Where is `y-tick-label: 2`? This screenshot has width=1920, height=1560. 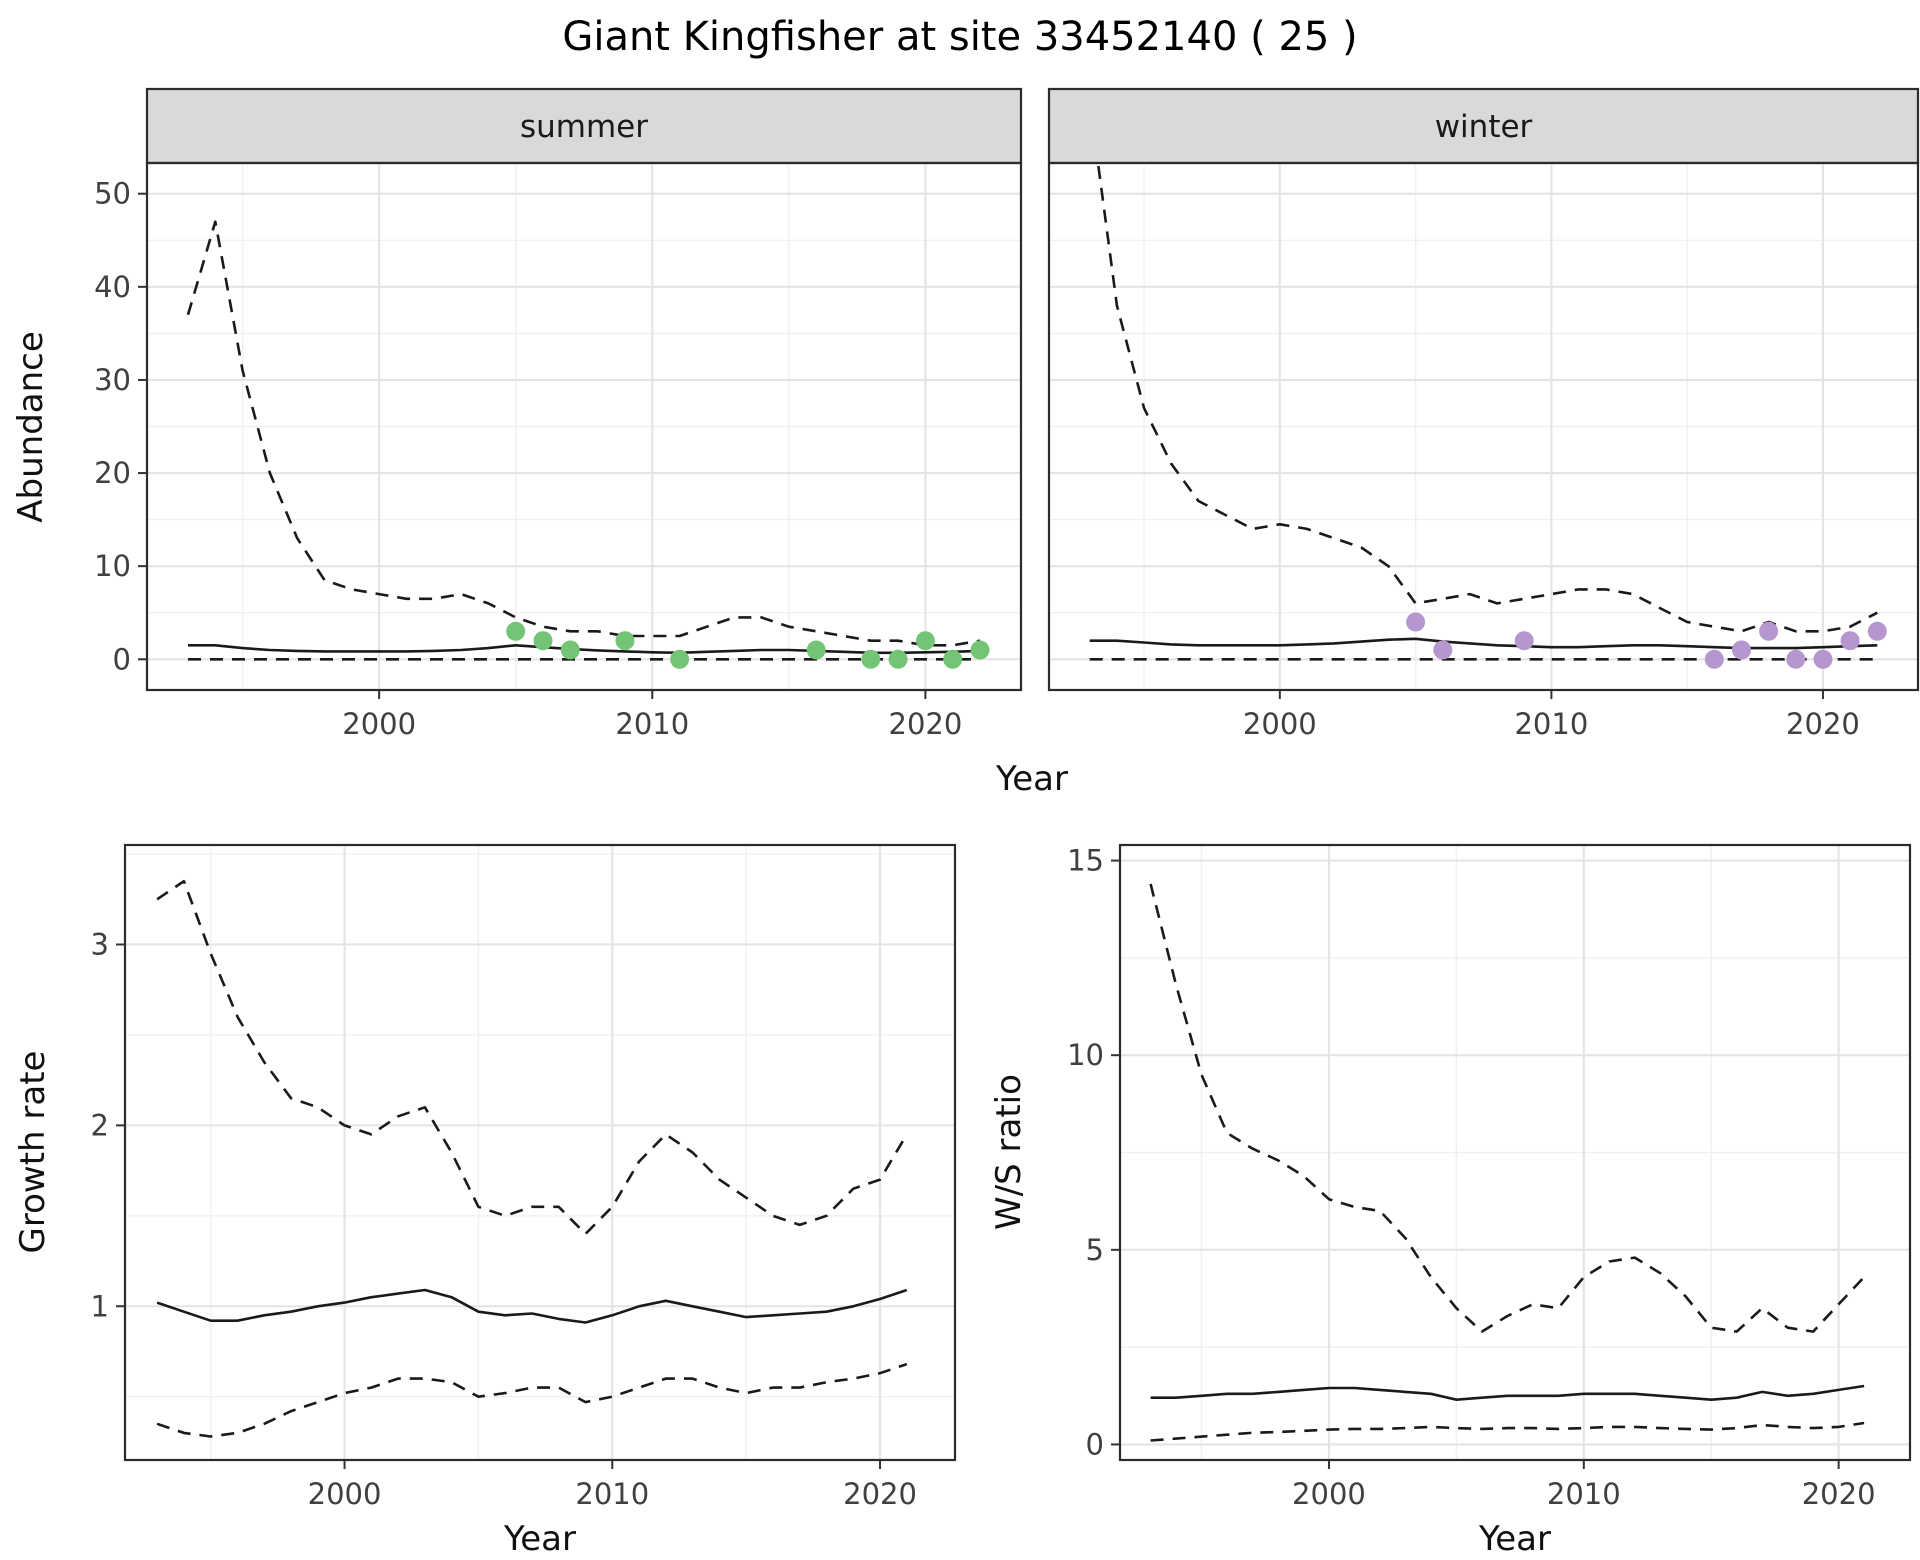
y-tick-label: 2 is located at coordinates (100, 1125).